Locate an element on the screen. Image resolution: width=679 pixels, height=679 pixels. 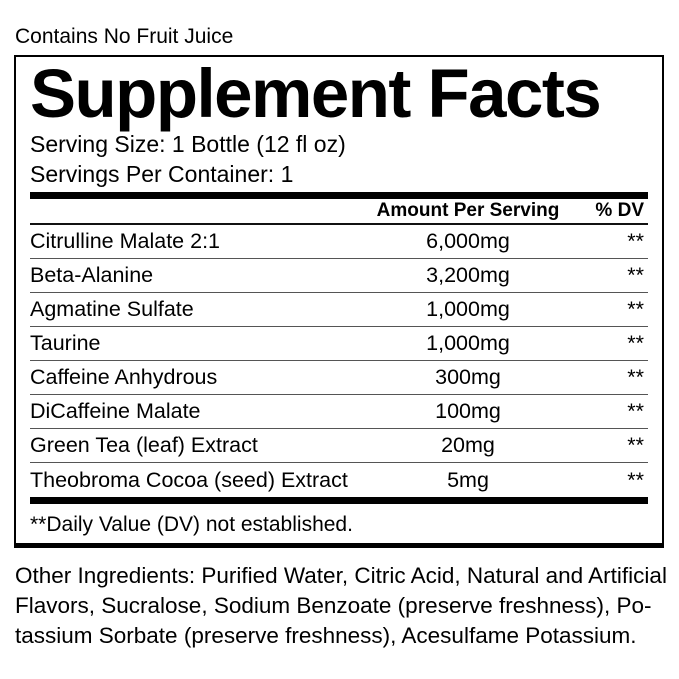
thick-divider-top is located at coordinates (339, 196).